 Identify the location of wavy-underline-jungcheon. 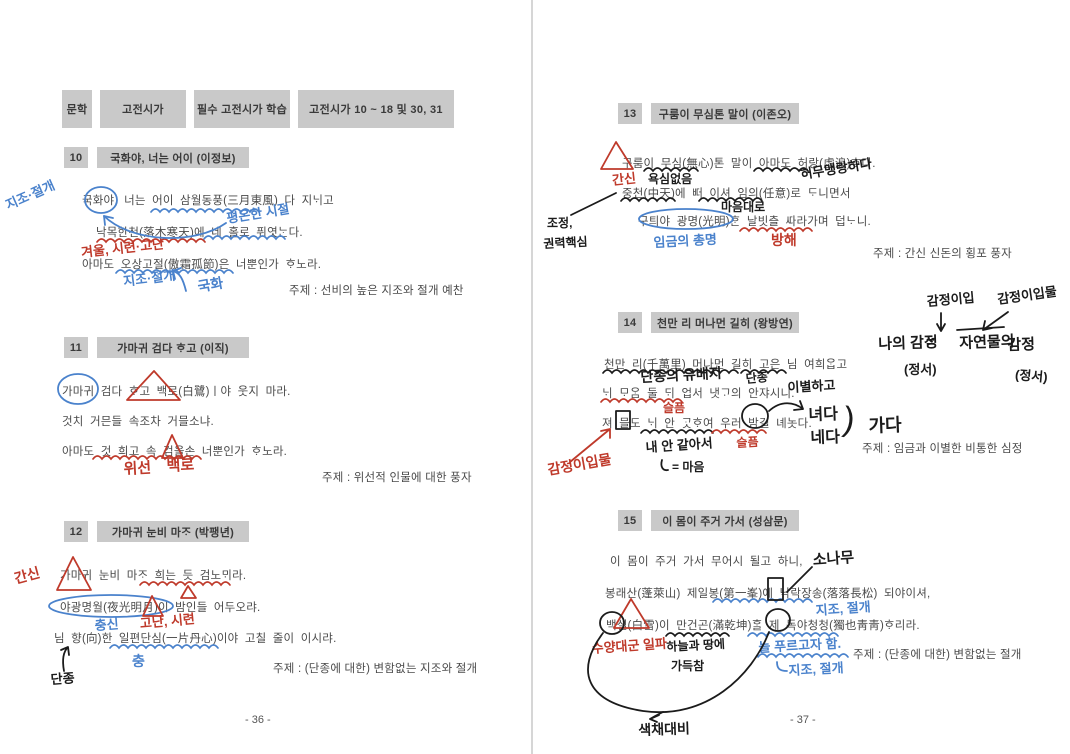
(648, 200).